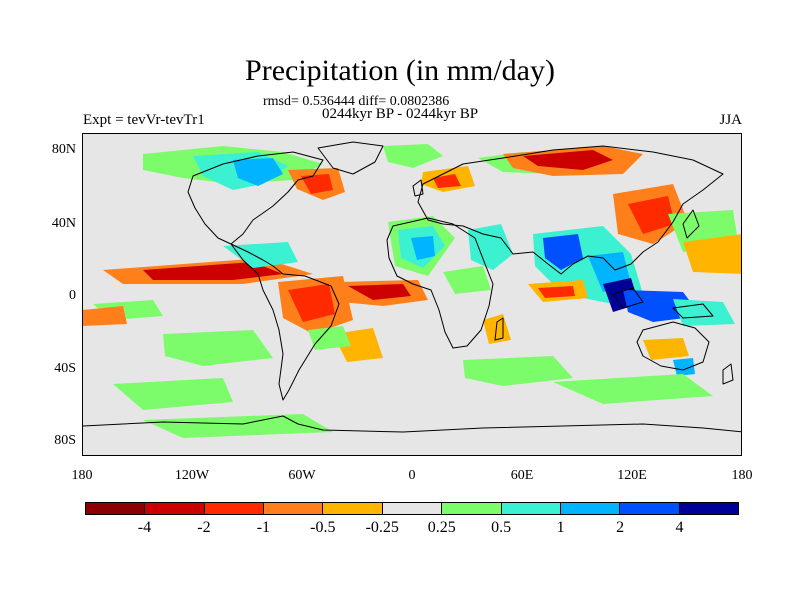 The height and width of the screenshot is (600, 800). I want to click on anomaly-red-amazon, so click(311, 303).